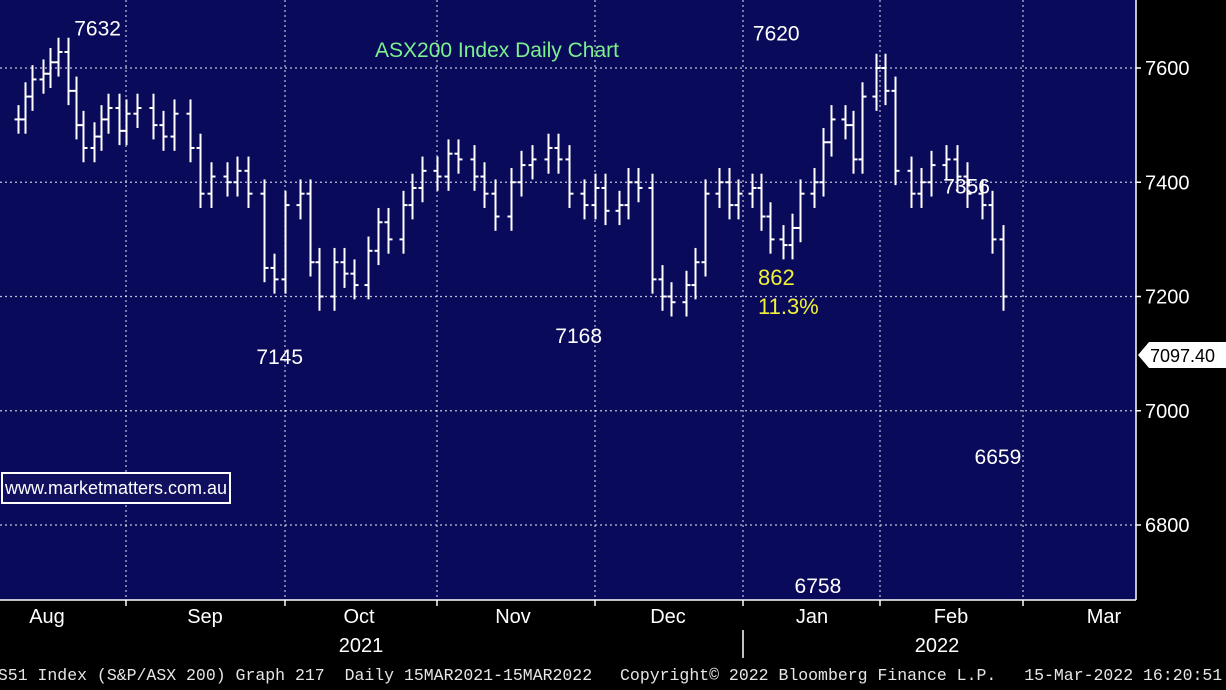 Image resolution: width=1226 pixels, height=690 pixels. What do you see at coordinates (359, 617) in the screenshot?
I see `x-month-label: Oct` at bounding box center [359, 617].